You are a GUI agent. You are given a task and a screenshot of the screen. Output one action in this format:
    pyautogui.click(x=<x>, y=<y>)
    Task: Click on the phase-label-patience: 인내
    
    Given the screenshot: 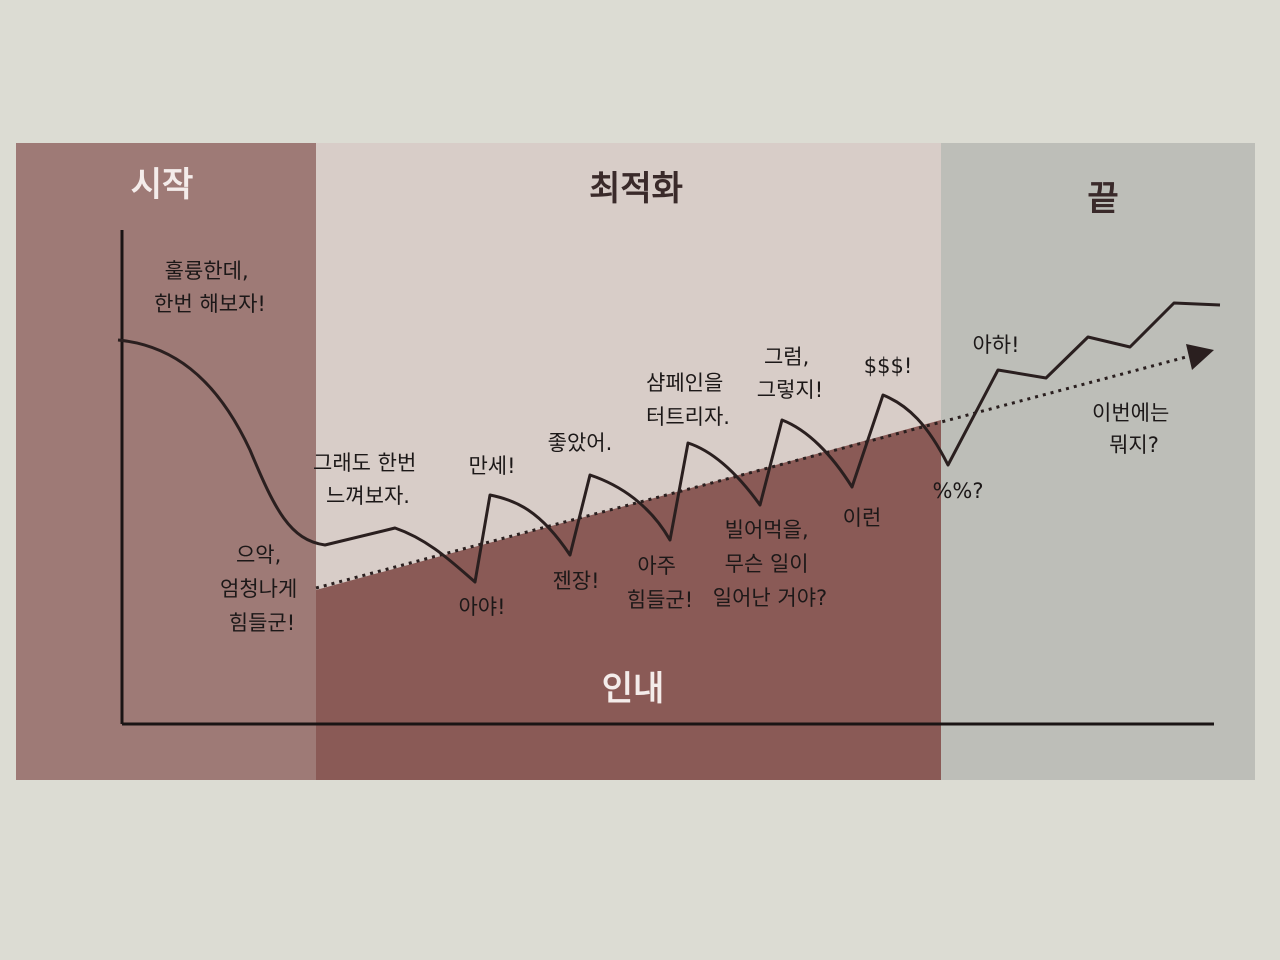 What is the action you would take?
    pyautogui.click(x=633, y=689)
    